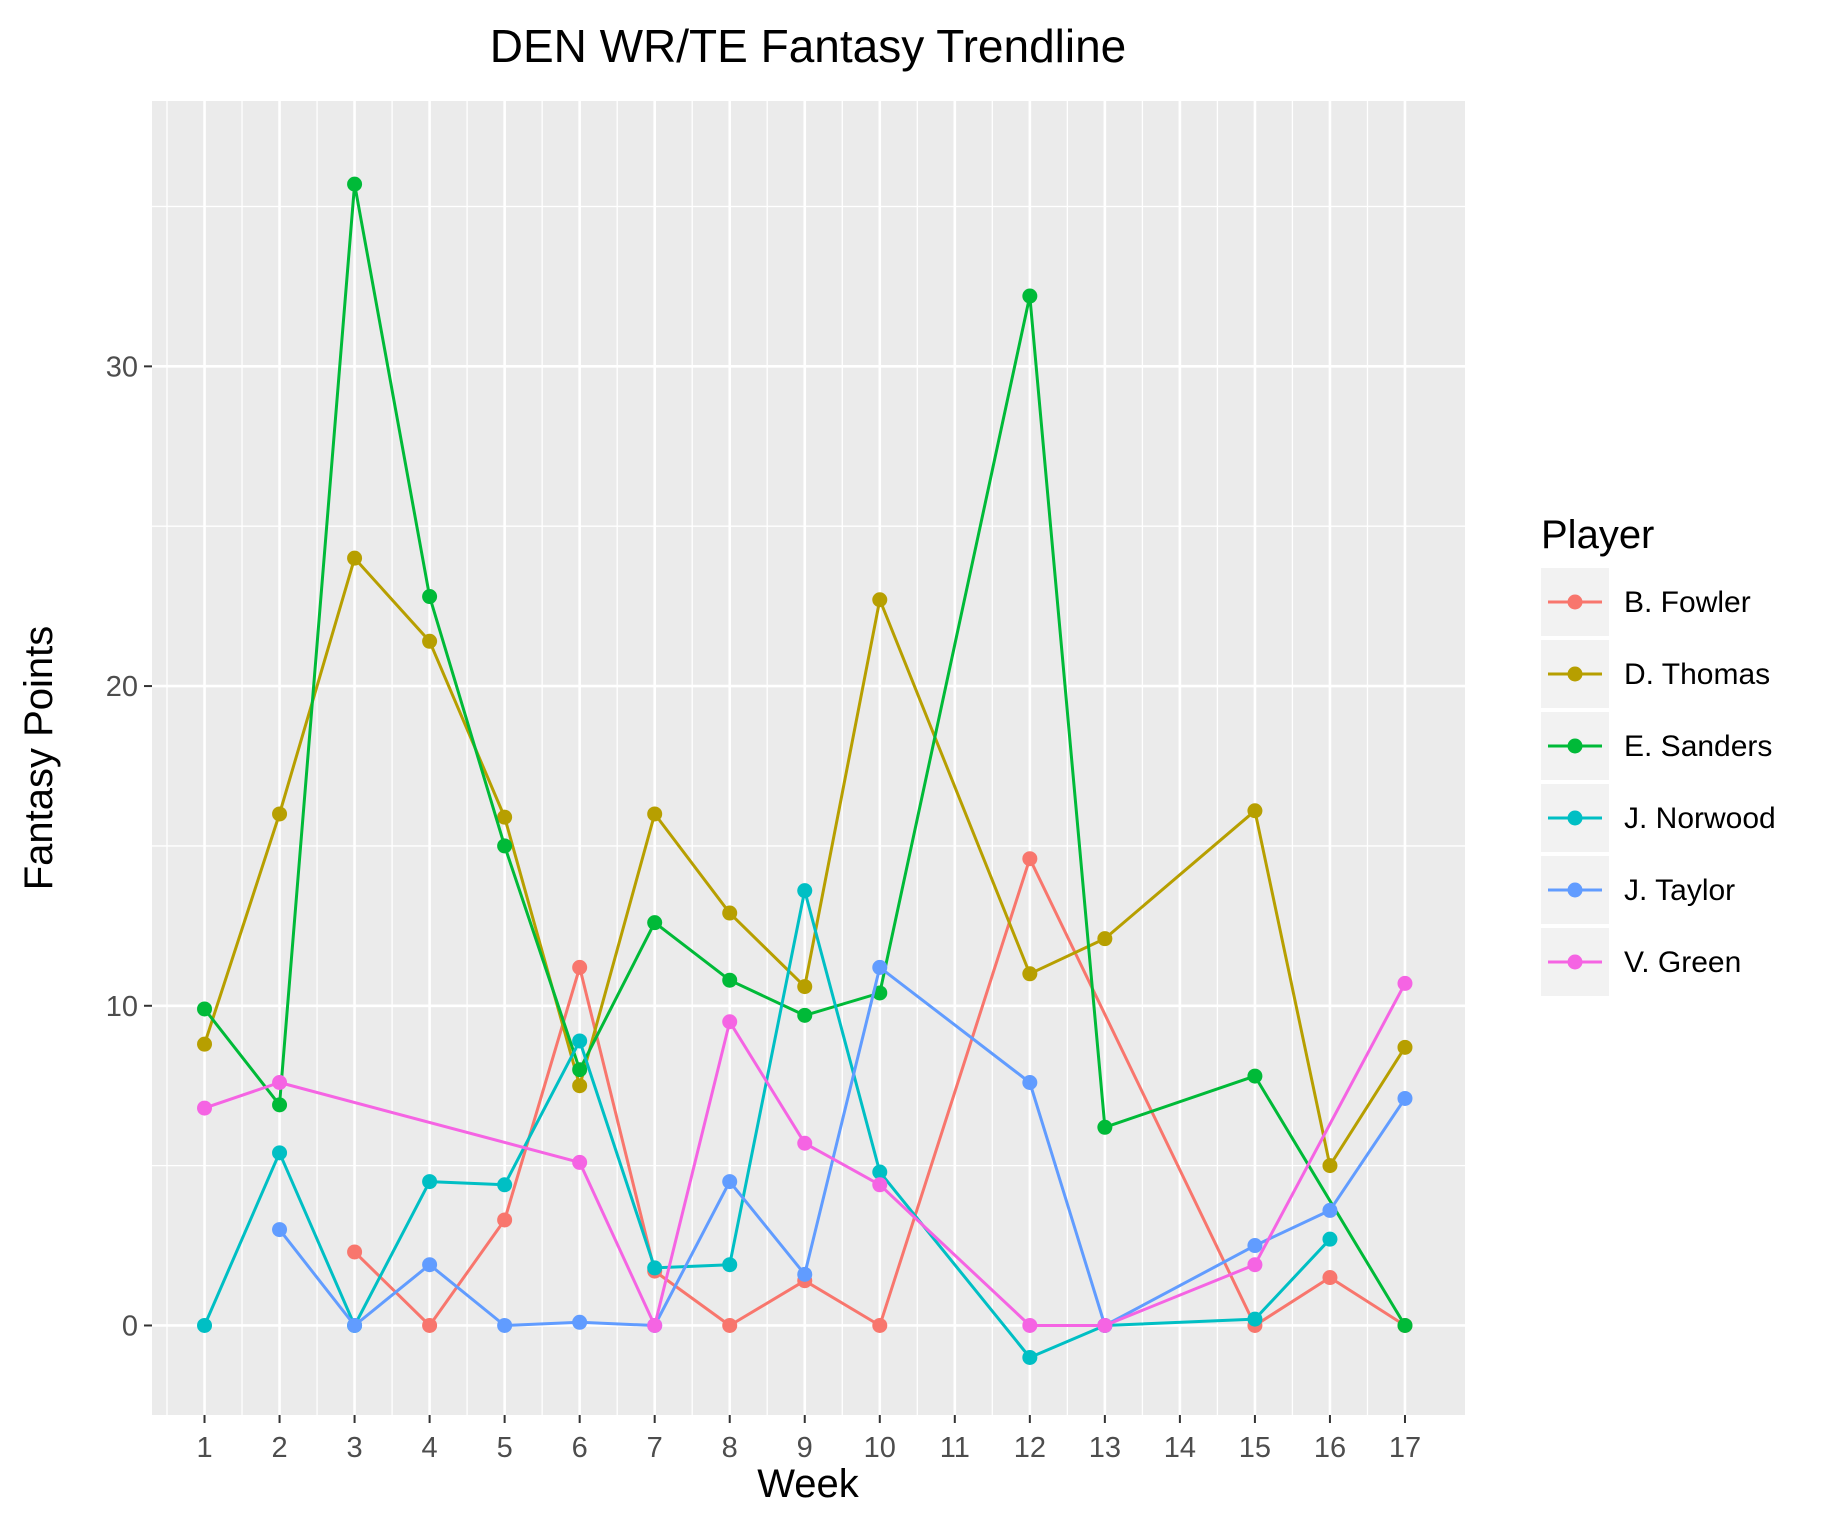 The width and height of the screenshot is (1833, 1529). What do you see at coordinates (1405, 1448) in the screenshot?
I see `x-tick-label: 17` at bounding box center [1405, 1448].